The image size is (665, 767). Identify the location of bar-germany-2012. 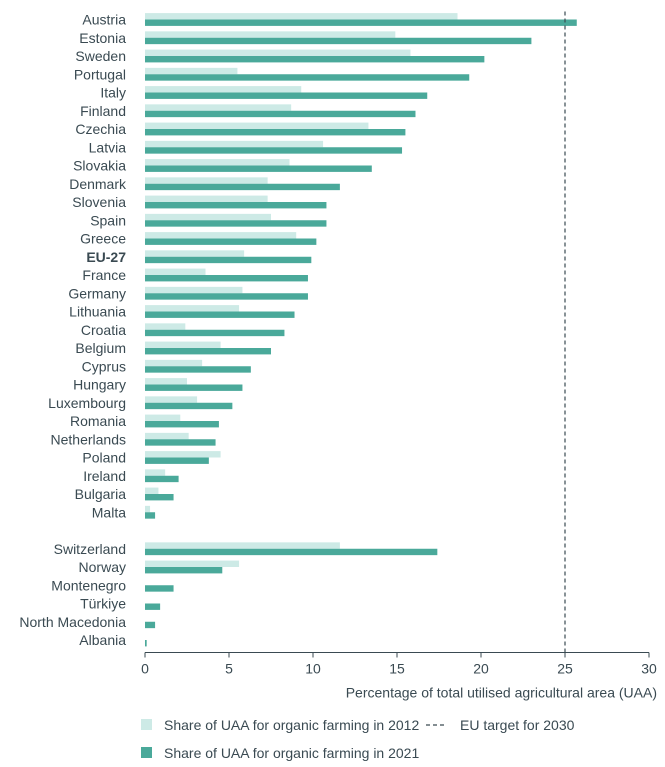
(194, 290).